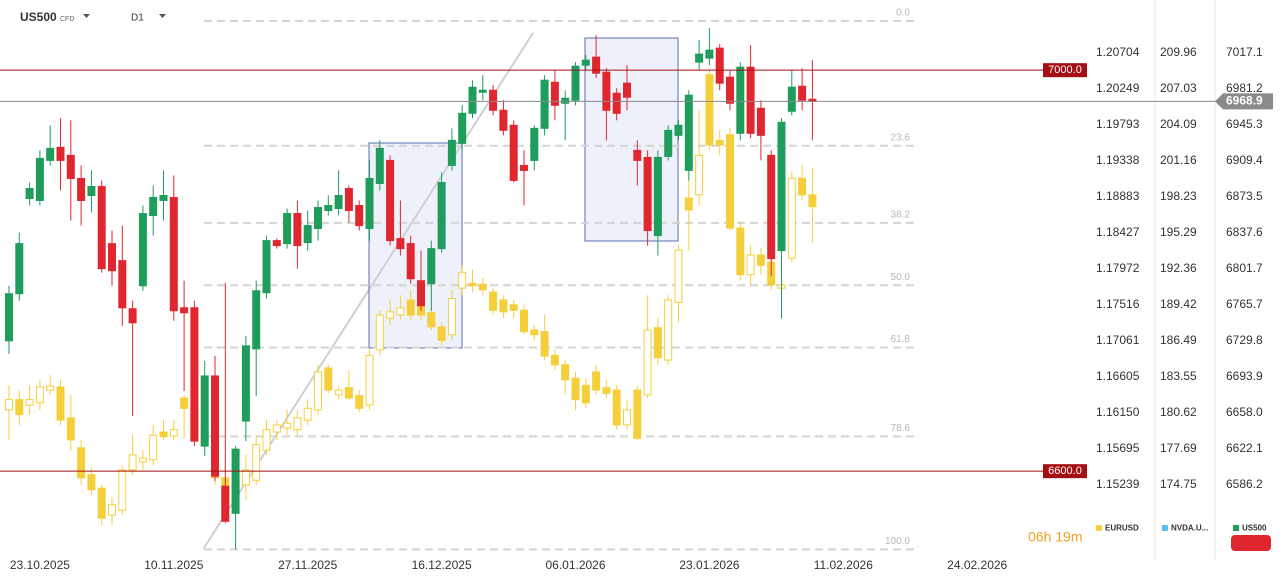 The image size is (1286, 583). What do you see at coordinates (1244, 124) in the screenshot?
I see `us500-tick-label: 6945.3` at bounding box center [1244, 124].